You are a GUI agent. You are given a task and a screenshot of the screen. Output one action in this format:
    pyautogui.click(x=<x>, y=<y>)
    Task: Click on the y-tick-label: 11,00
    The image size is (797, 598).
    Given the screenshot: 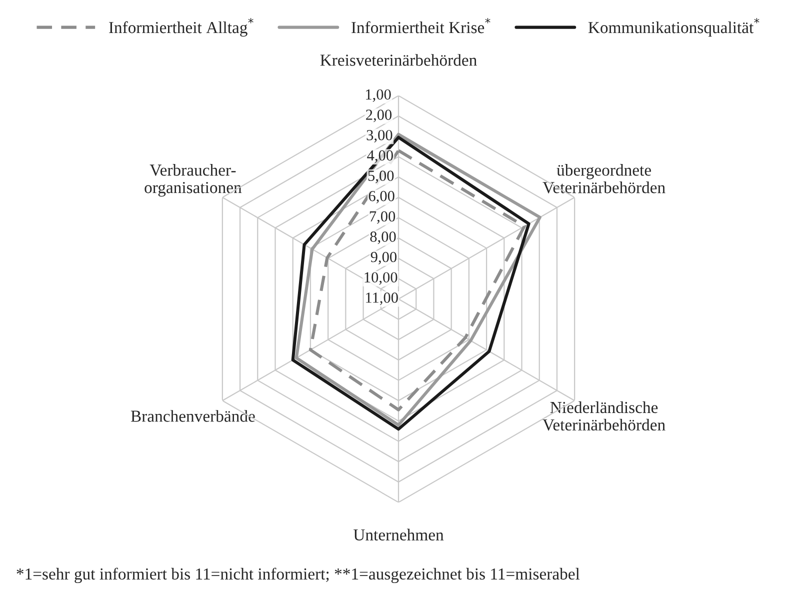 What is the action you would take?
    pyautogui.click(x=382, y=299)
    